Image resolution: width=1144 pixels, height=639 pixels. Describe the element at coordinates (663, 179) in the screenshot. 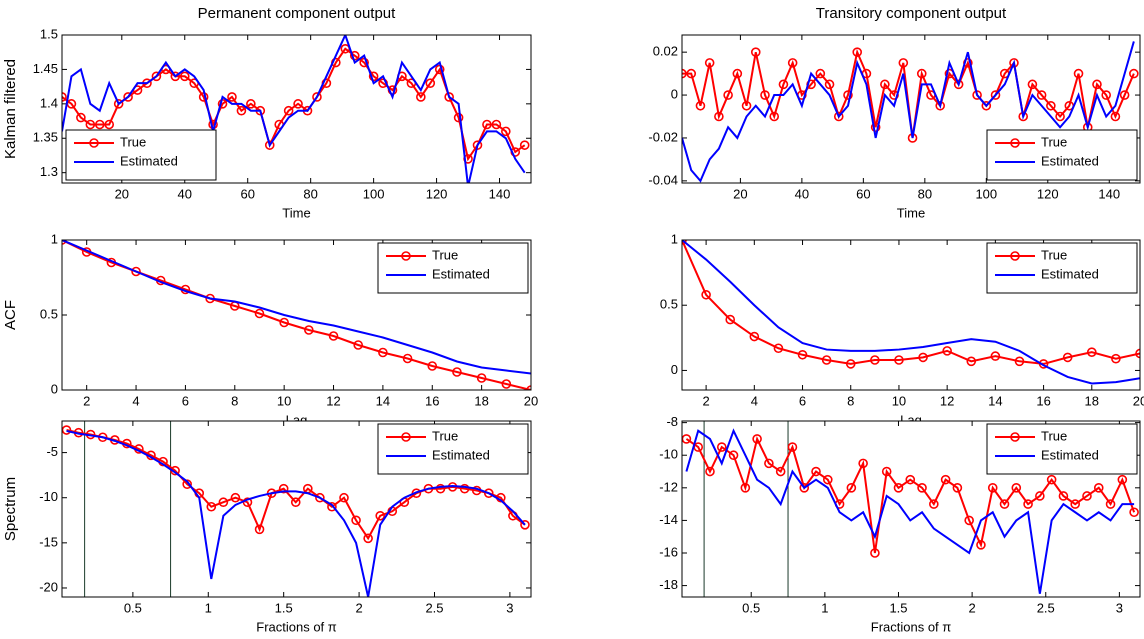

I see `y-tick-label: -0.04` at that location.